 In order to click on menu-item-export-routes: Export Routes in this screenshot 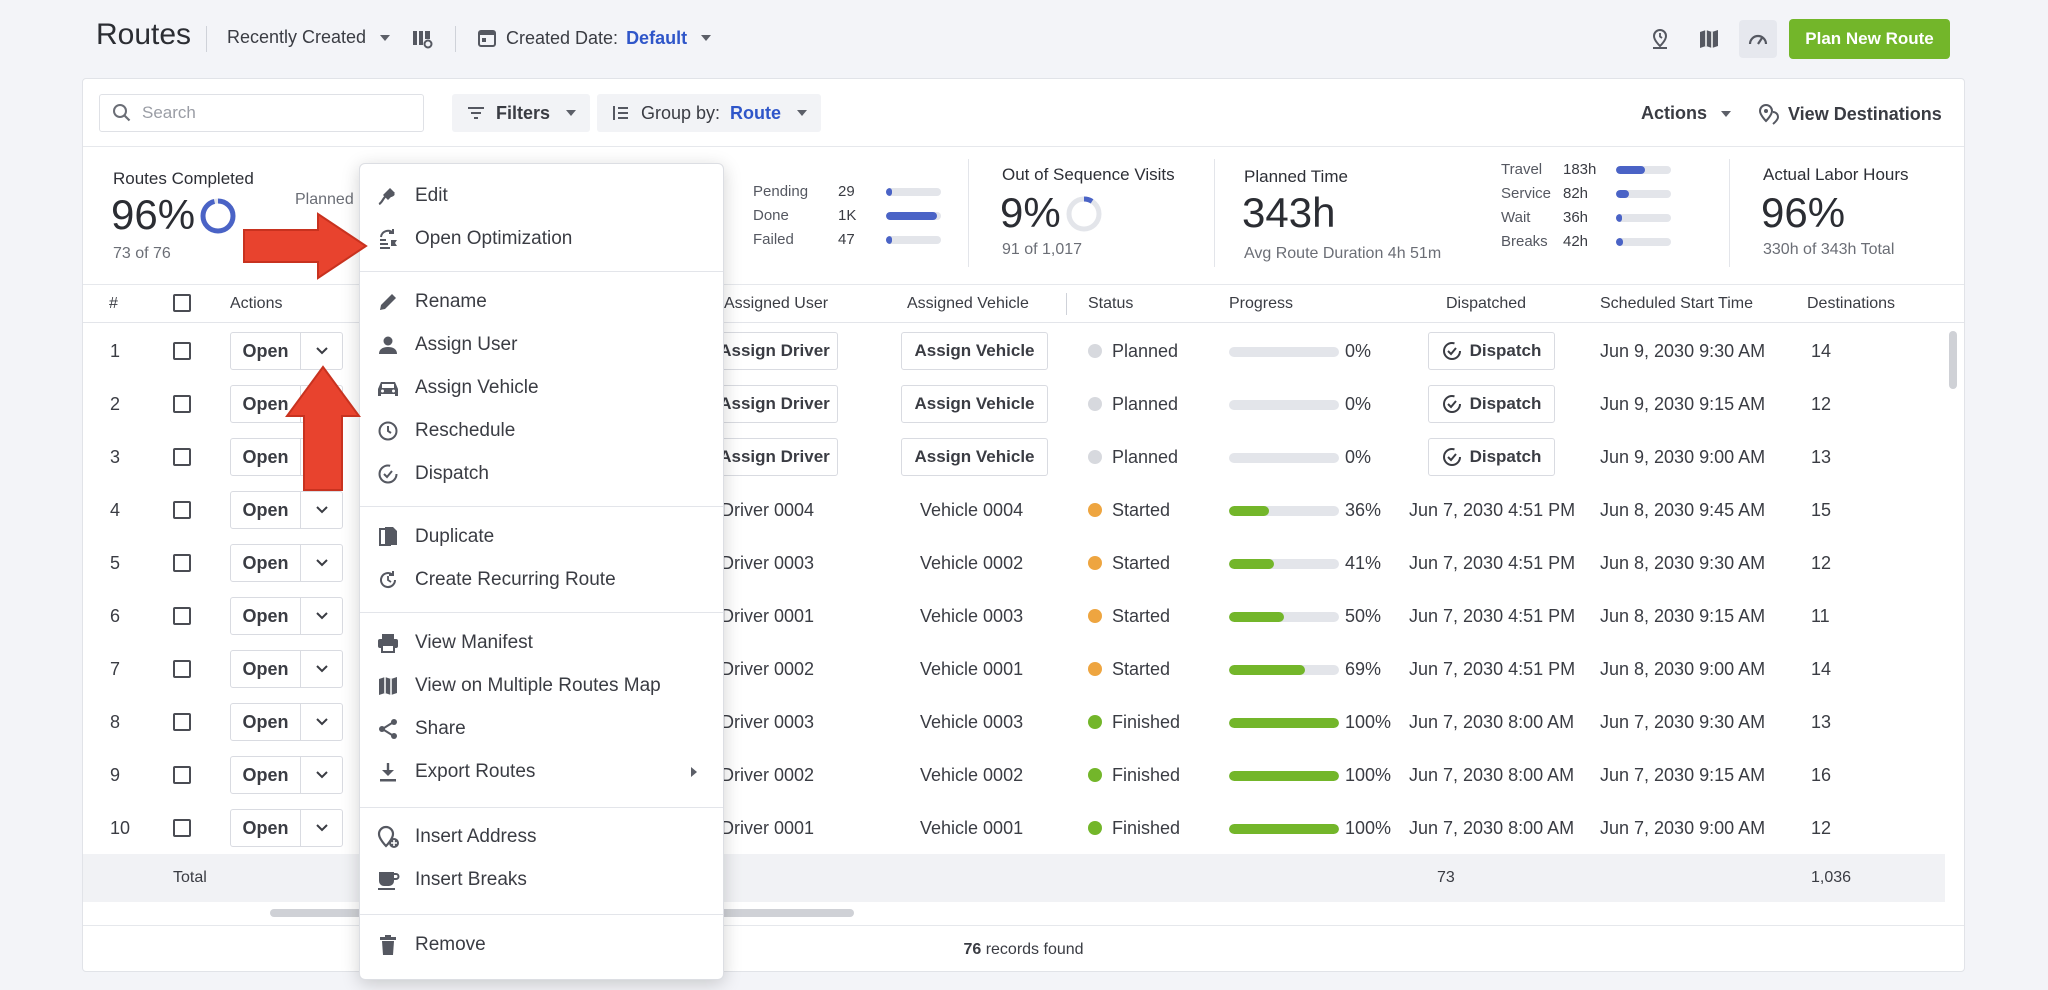, I will do `click(541, 772)`.